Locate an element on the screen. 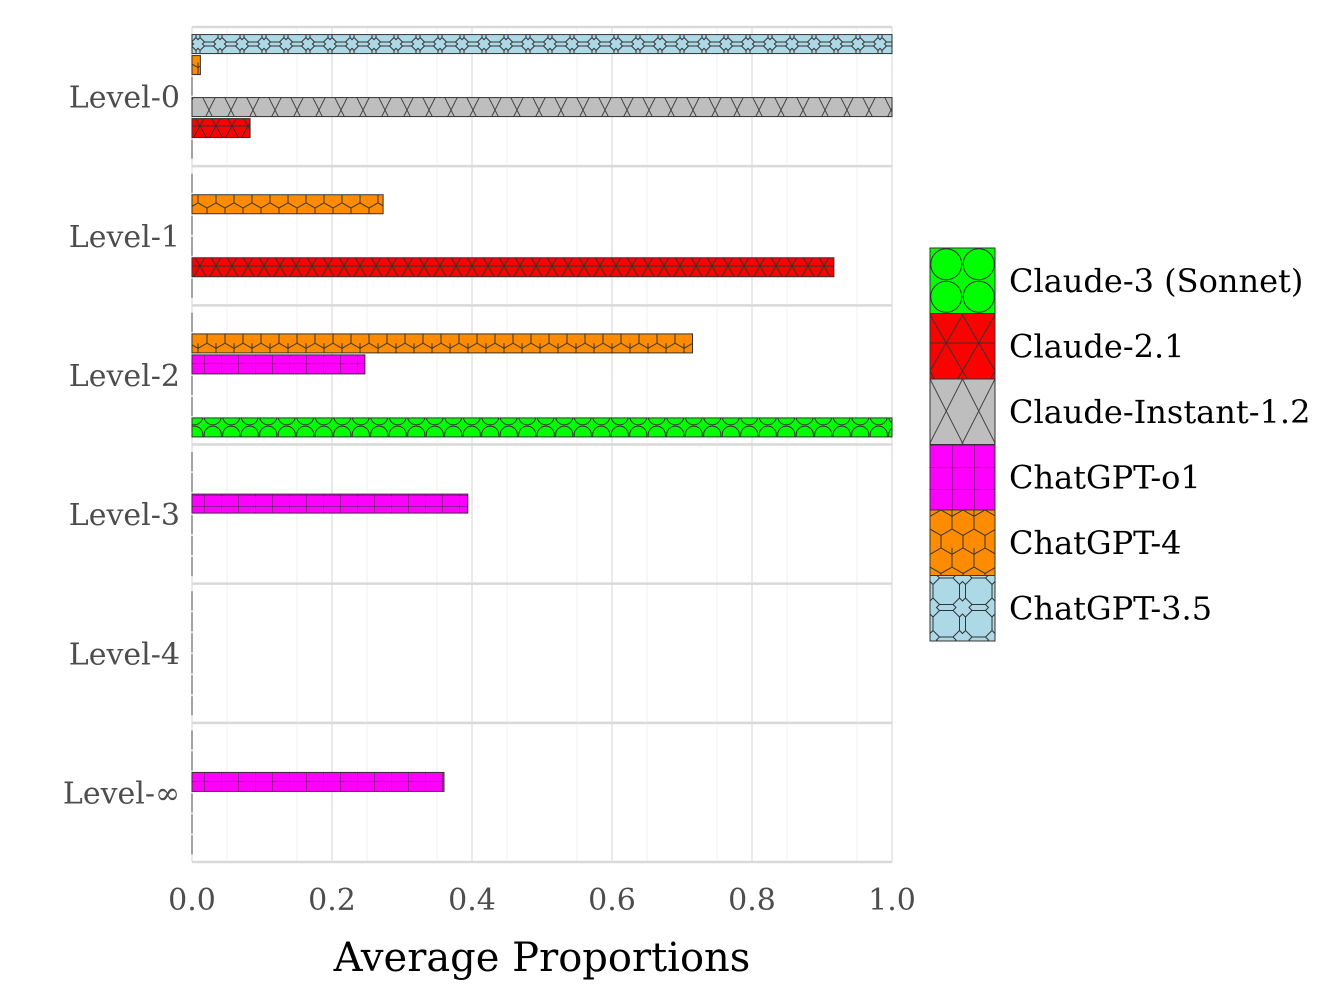 The width and height of the screenshot is (1329, 997). x-axis-title: Average Proportions is located at coordinates (542, 958).